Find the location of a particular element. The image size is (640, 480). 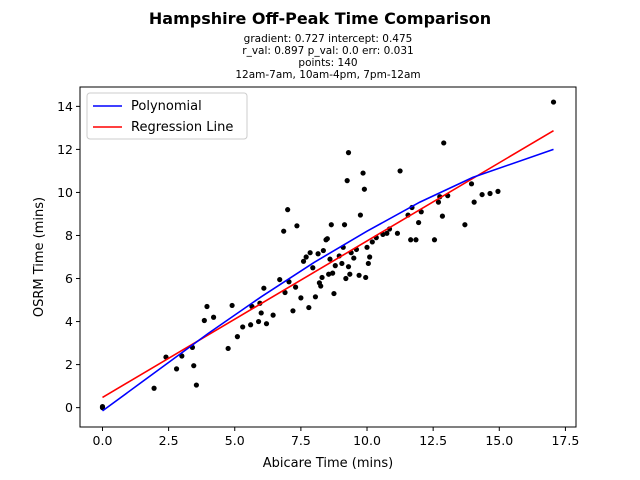

y-axis-label: OSRM Time (mins) is located at coordinates (39, 257).